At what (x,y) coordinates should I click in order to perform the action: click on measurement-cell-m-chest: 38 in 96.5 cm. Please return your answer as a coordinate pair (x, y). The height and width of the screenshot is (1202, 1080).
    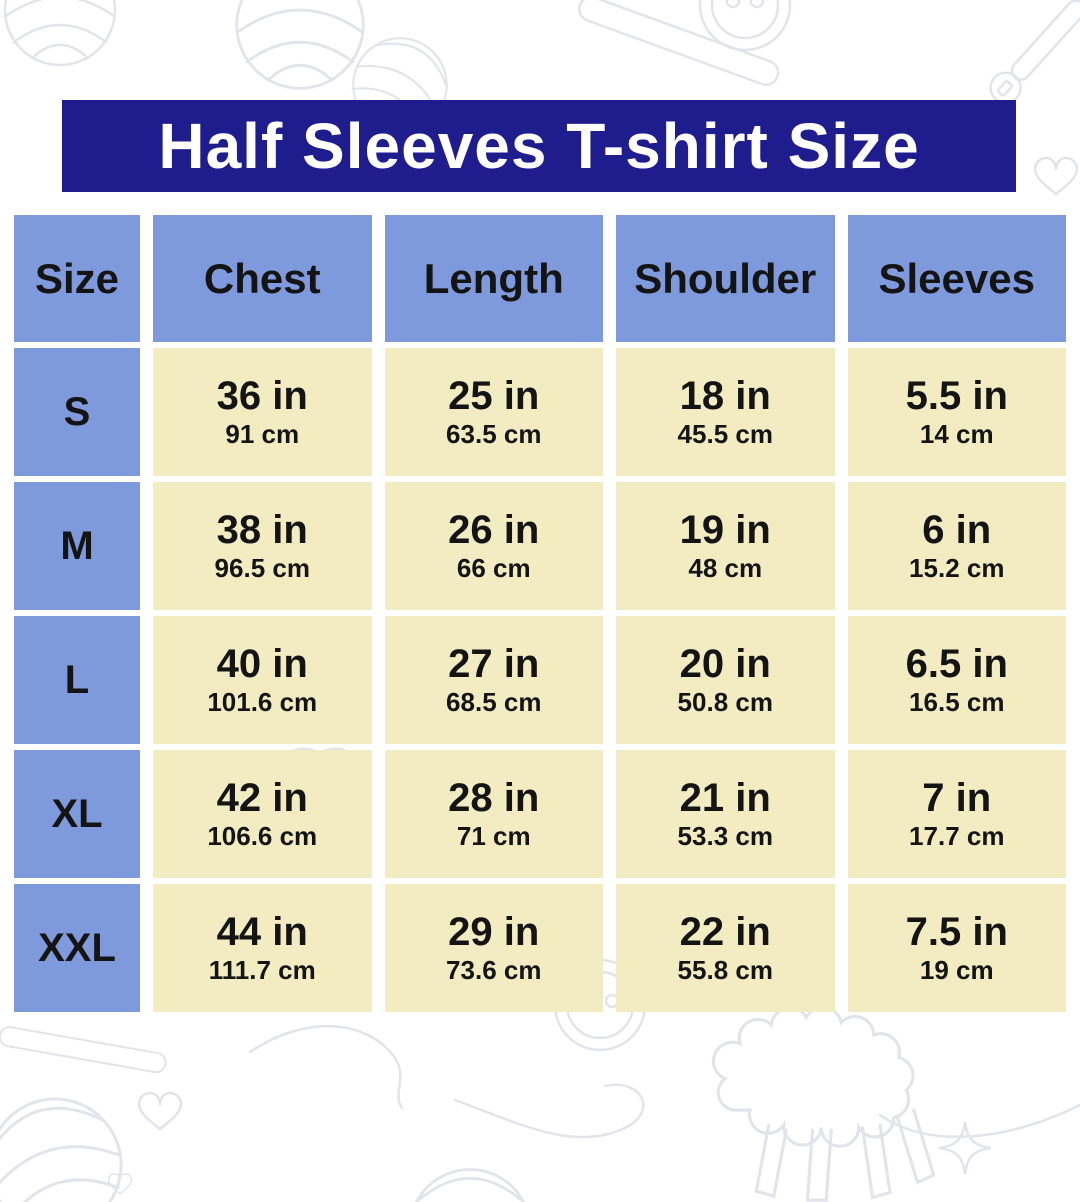
    Looking at the image, I should click on (262, 546).